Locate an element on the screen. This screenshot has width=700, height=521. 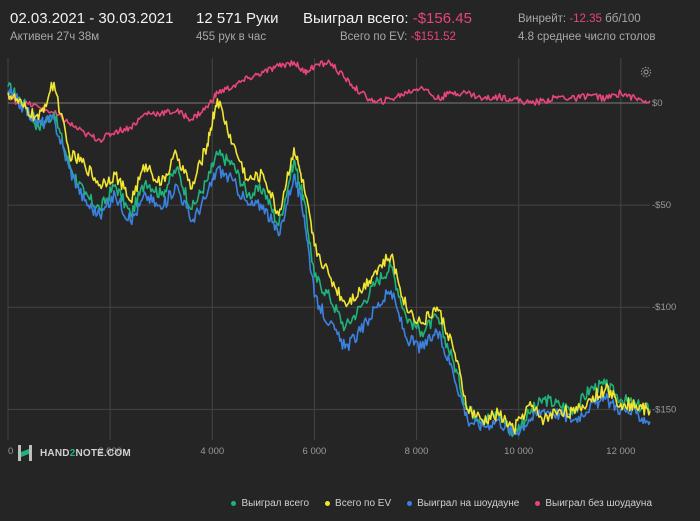
y-tick-label: $0 is located at coordinates (657, 103).